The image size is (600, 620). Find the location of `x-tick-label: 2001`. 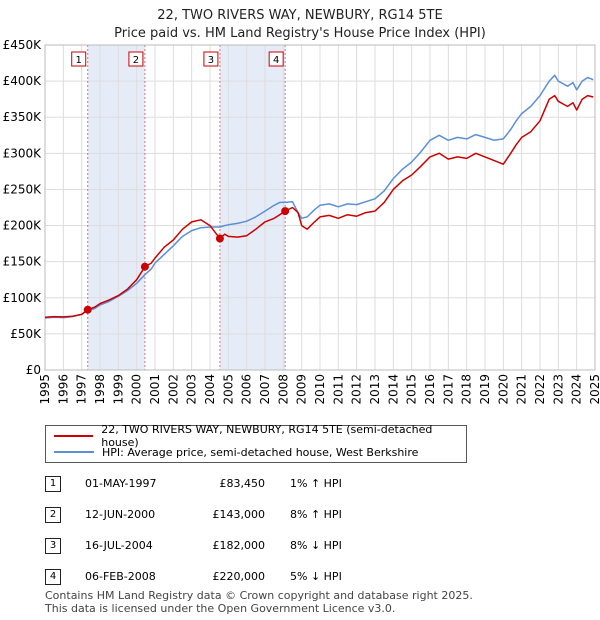

x-tick-label: 2001 is located at coordinates (155, 389).